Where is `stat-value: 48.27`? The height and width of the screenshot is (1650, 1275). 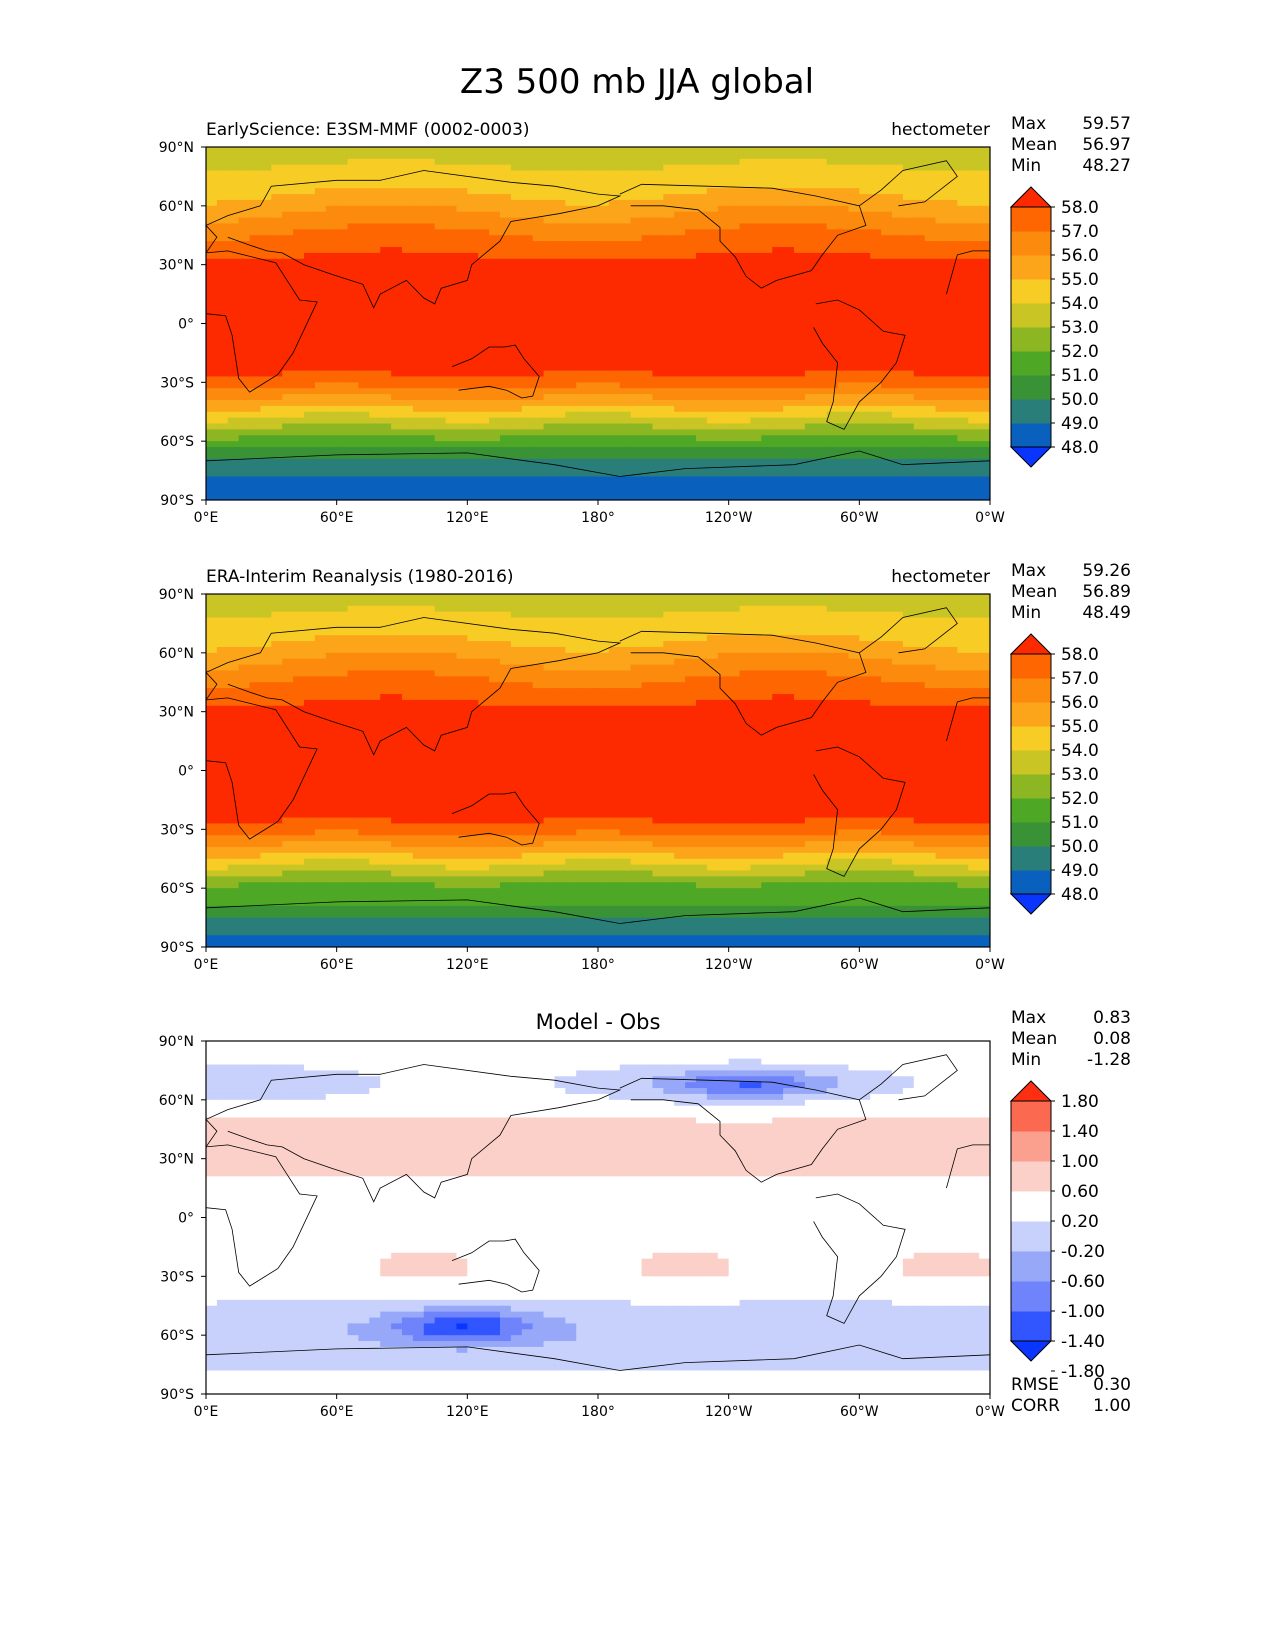
stat-value: 48.27 is located at coordinates (1106, 166).